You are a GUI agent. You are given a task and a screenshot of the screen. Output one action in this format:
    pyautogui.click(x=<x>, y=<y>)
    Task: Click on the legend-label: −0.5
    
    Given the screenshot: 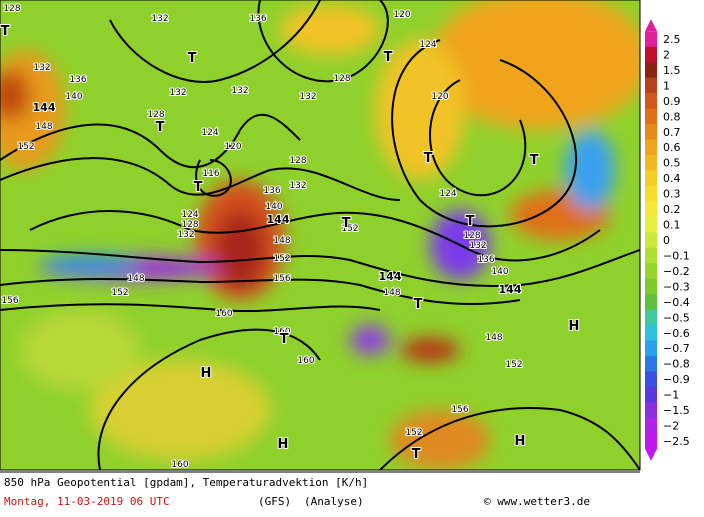 What is the action you would take?
    pyautogui.click(x=676, y=317)
    